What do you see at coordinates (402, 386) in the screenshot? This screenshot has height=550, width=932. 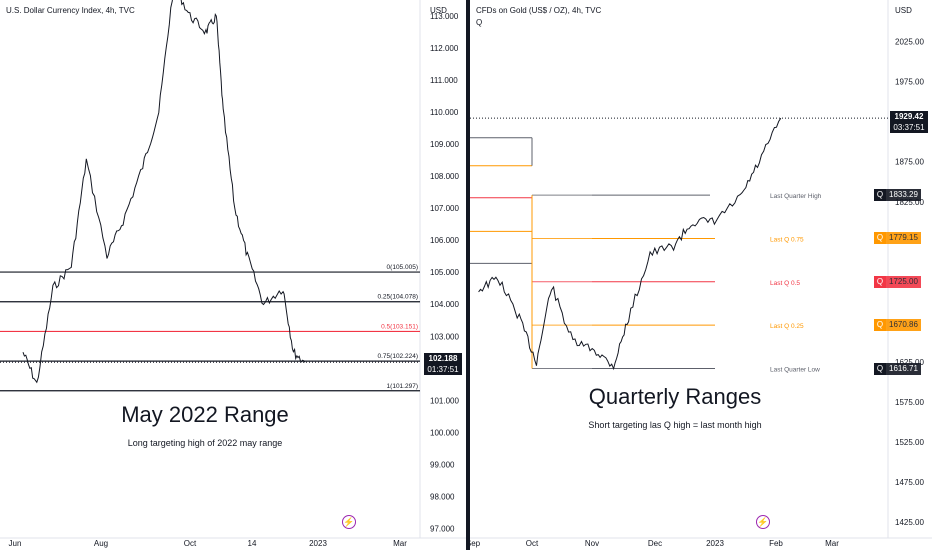 I see `fib-level-label: 1(101.297)` at bounding box center [402, 386].